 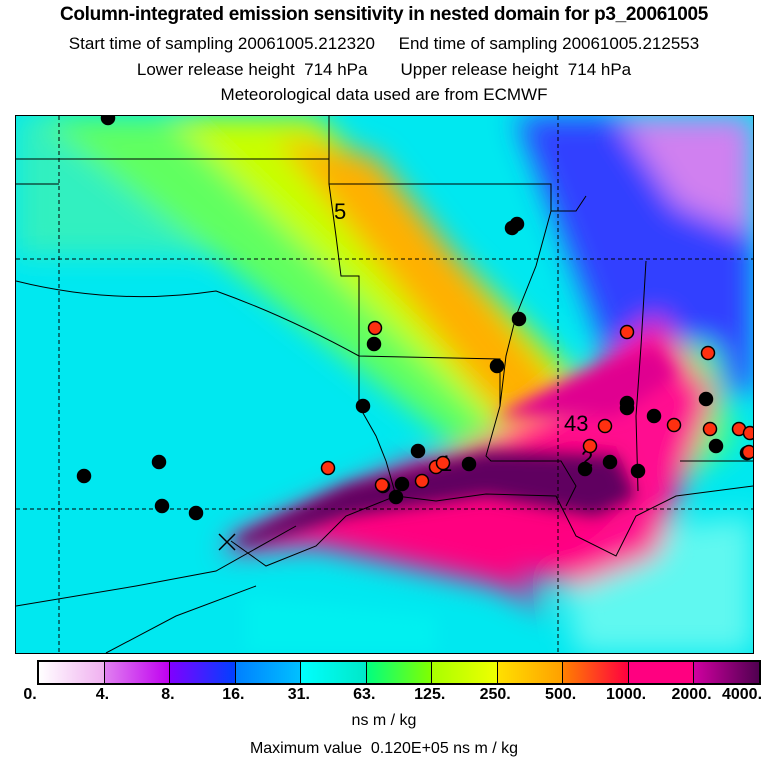 What do you see at coordinates (384, 720) in the screenshot?
I see `colorbar-units: ns m / kg` at bounding box center [384, 720].